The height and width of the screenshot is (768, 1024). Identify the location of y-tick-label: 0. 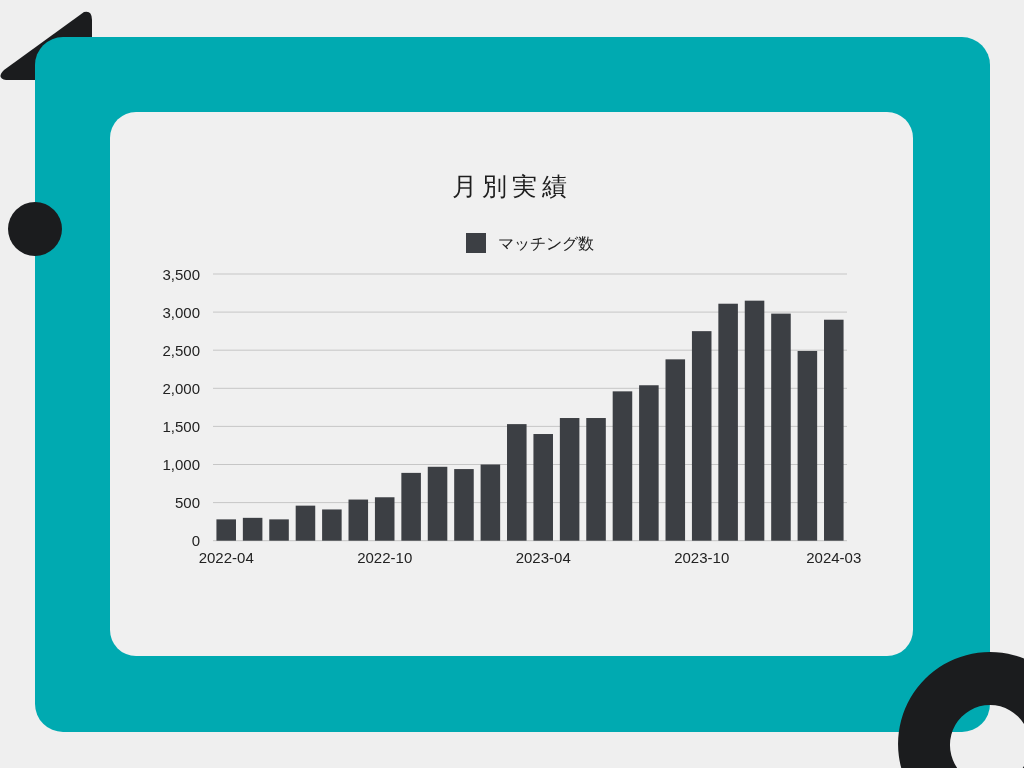
(195, 541).